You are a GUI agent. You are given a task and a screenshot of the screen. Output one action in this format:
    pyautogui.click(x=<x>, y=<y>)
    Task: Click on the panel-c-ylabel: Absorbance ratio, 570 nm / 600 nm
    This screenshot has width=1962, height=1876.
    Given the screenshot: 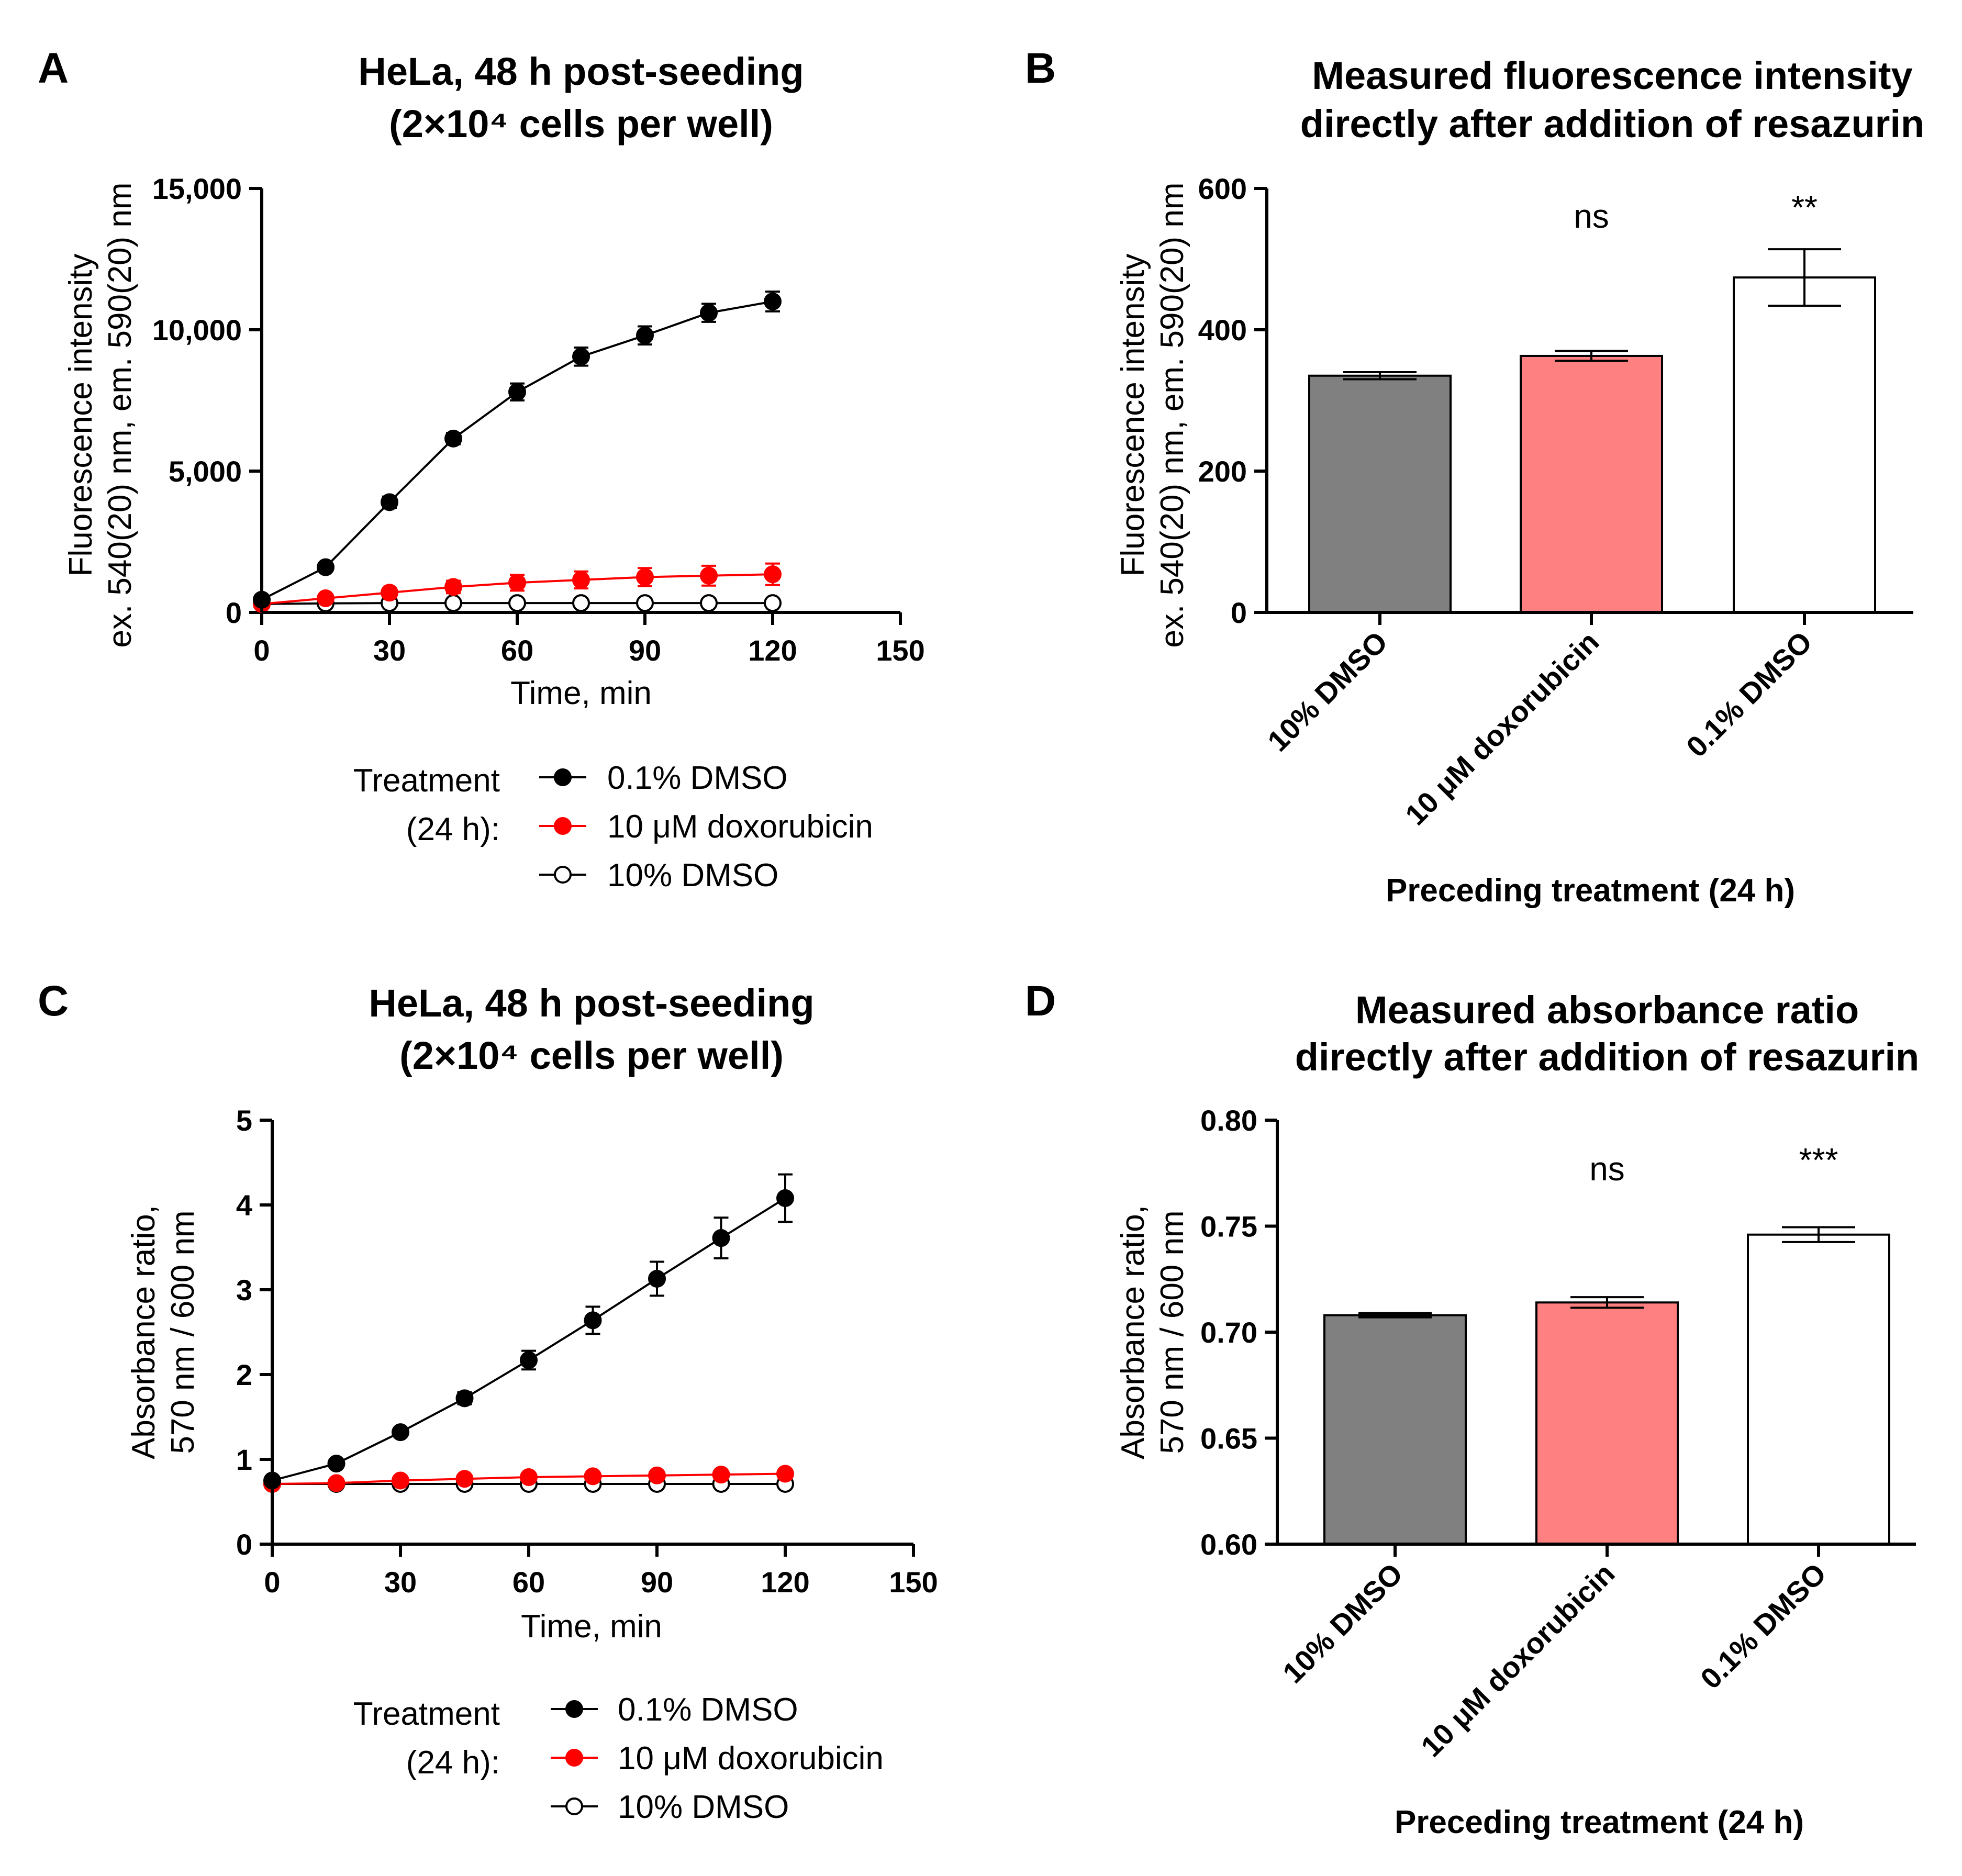 What is the action you would take?
    pyautogui.click(x=163, y=1332)
    